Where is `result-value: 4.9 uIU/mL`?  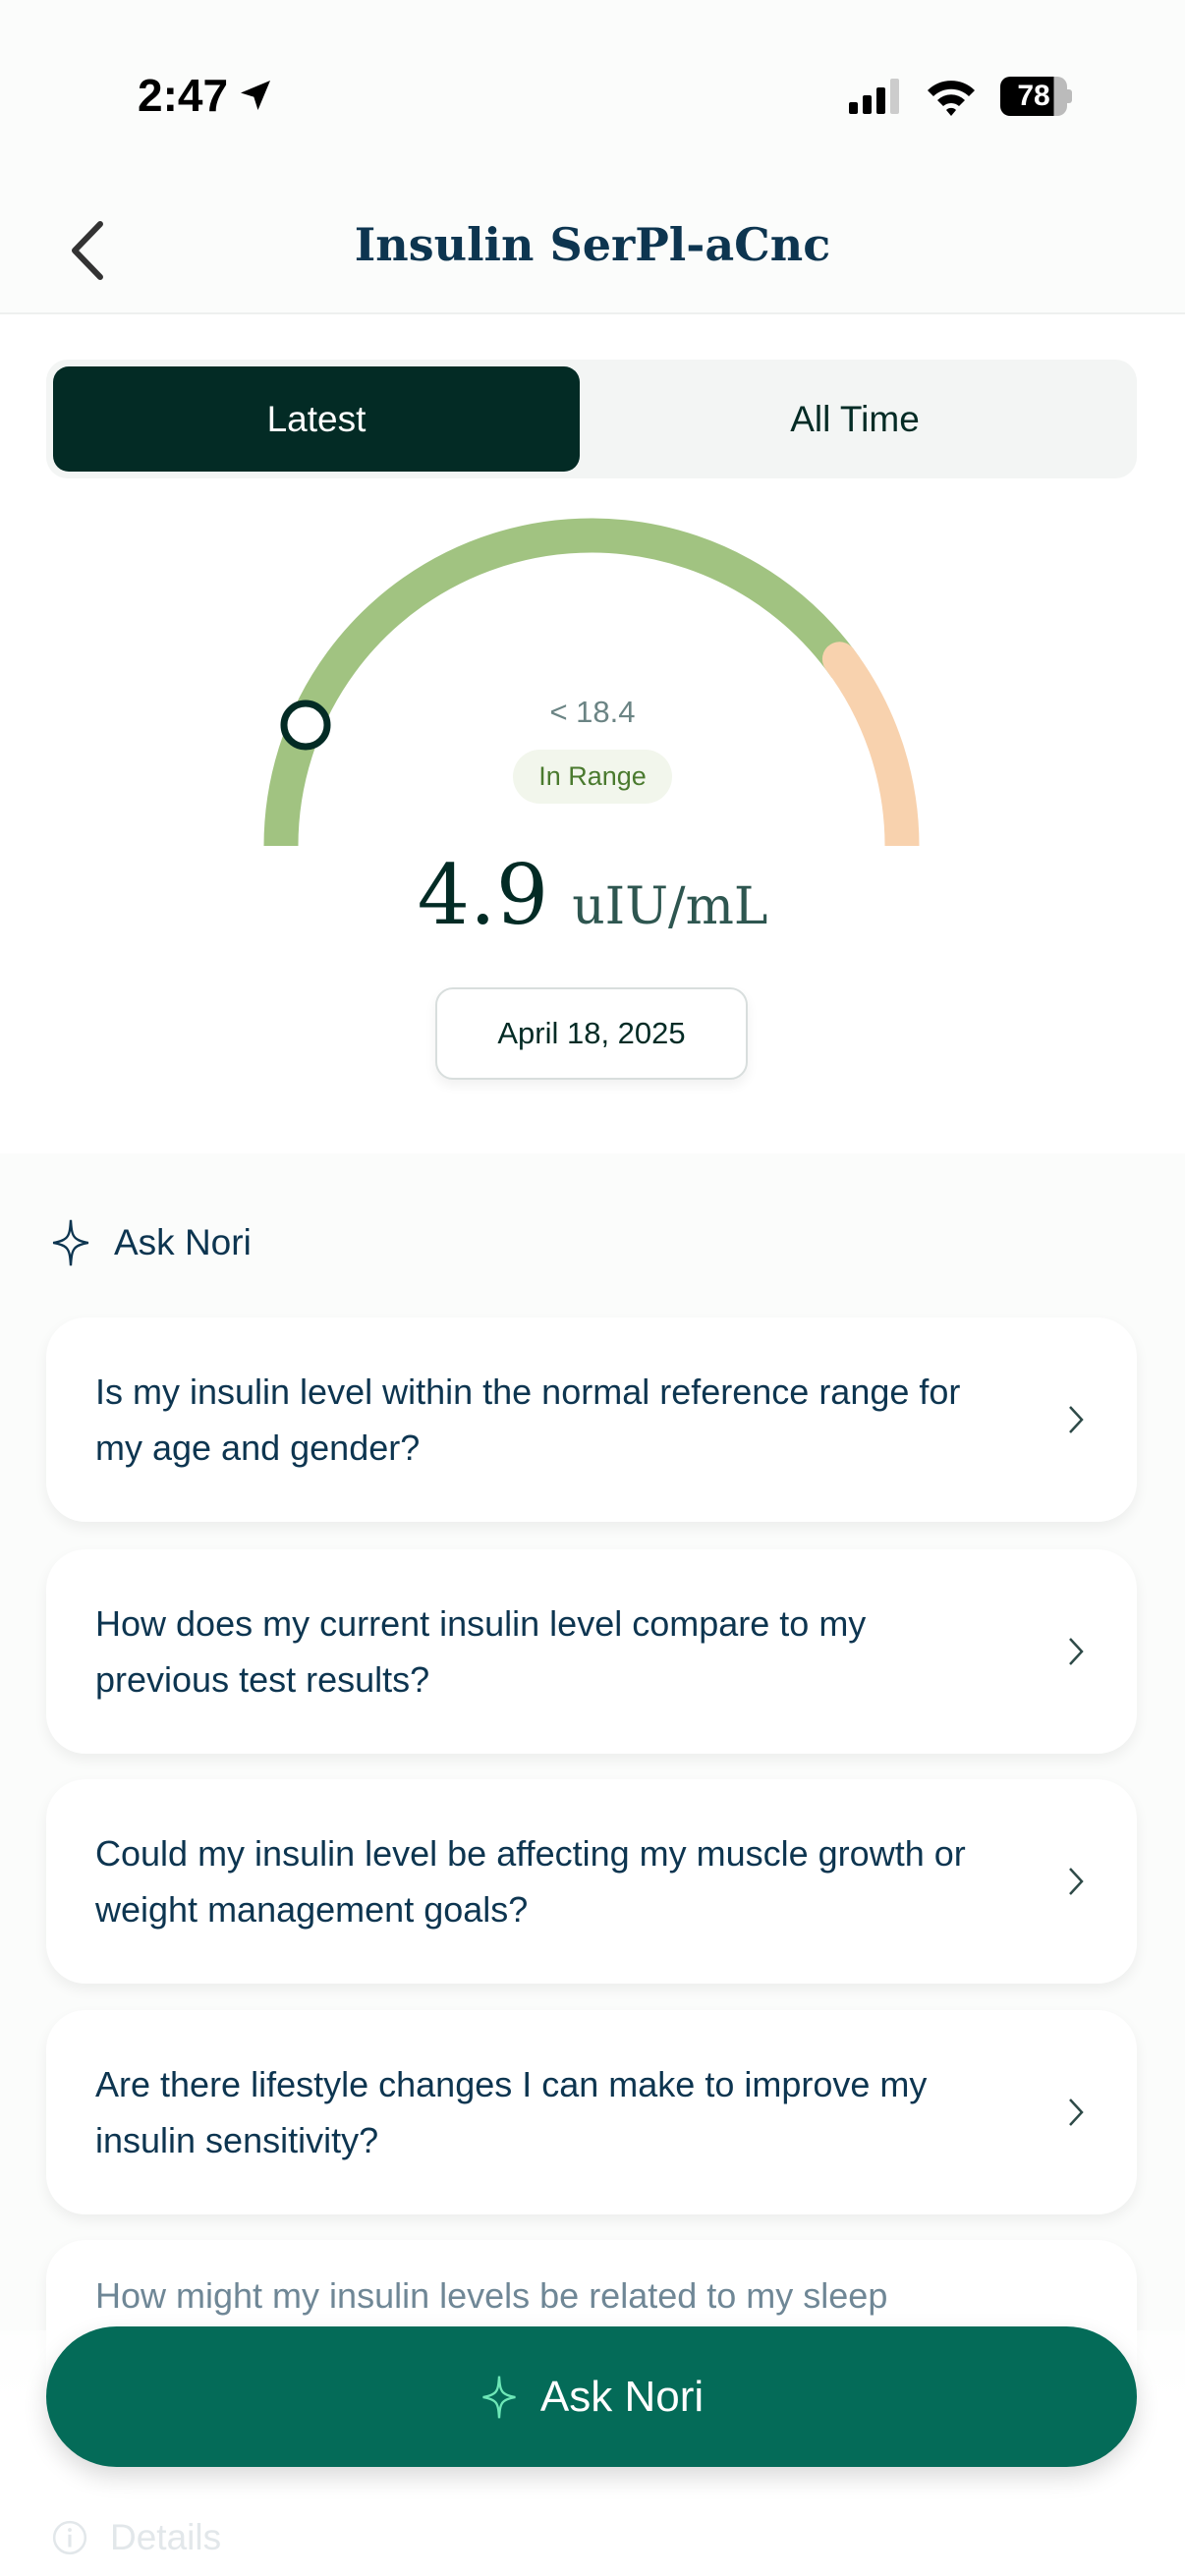
result-value: 4.9 uIU/mL is located at coordinates (592, 895).